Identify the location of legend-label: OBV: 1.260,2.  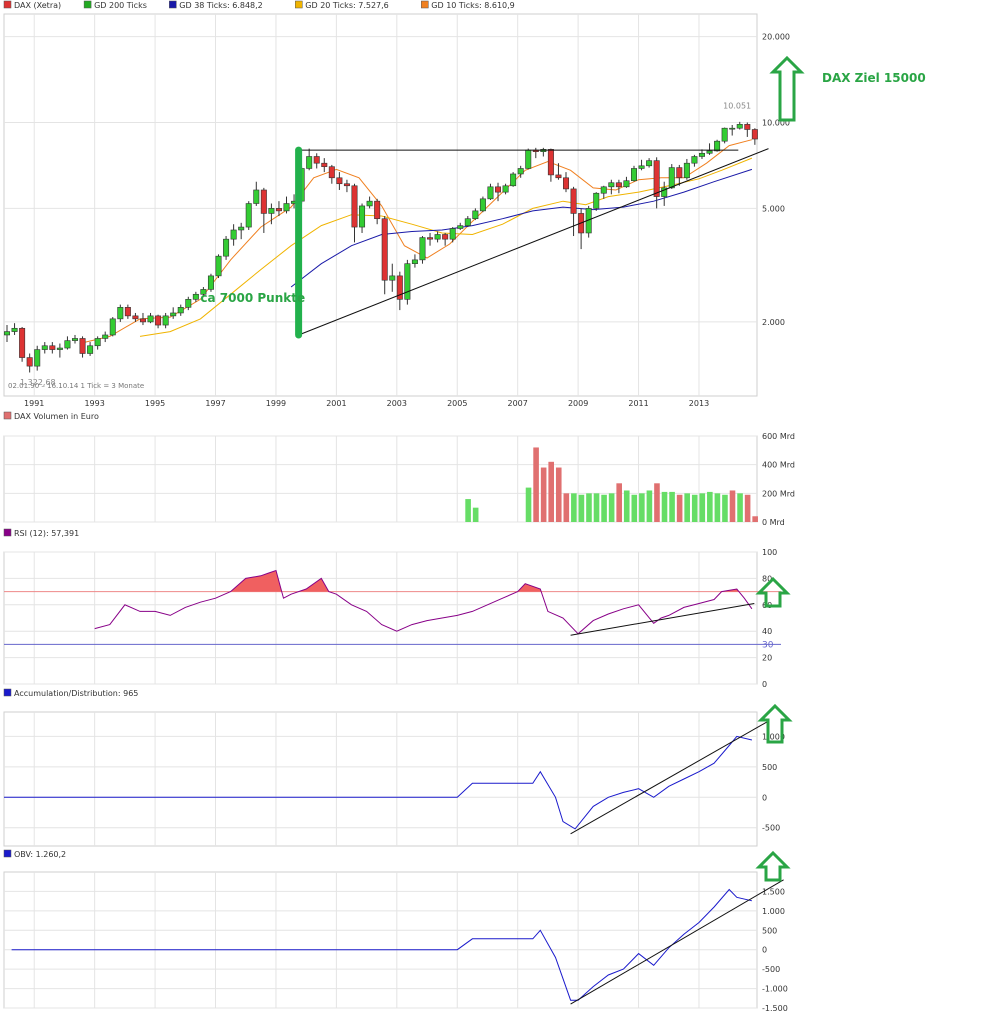
(40, 854).